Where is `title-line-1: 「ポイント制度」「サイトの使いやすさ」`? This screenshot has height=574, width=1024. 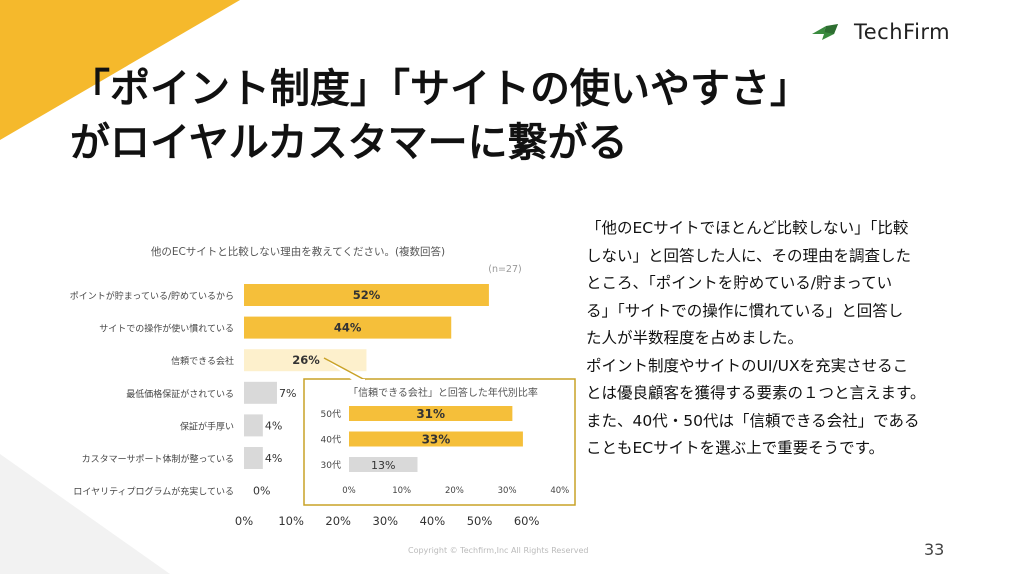
title-line-1: 「ポイント制度」「サイトの使いやすさ」 is located at coordinates (440, 89).